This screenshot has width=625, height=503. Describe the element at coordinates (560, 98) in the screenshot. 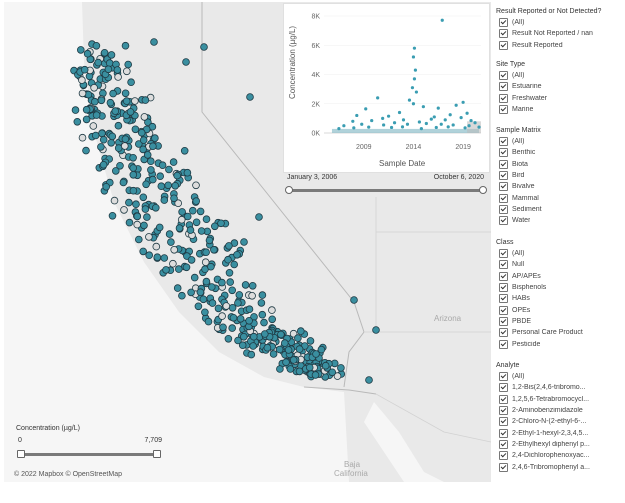

I see `filter-option: Freshwater` at that location.